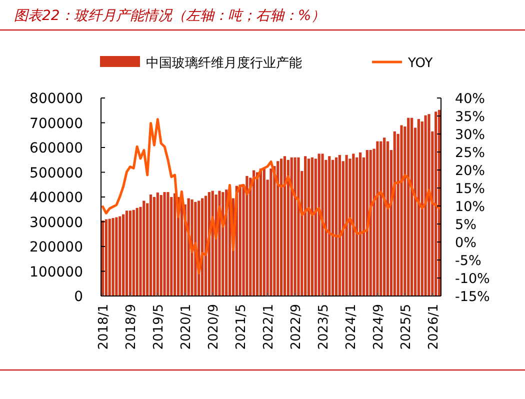  I want to click on y2-tick-label: -10%, so click(472, 279).